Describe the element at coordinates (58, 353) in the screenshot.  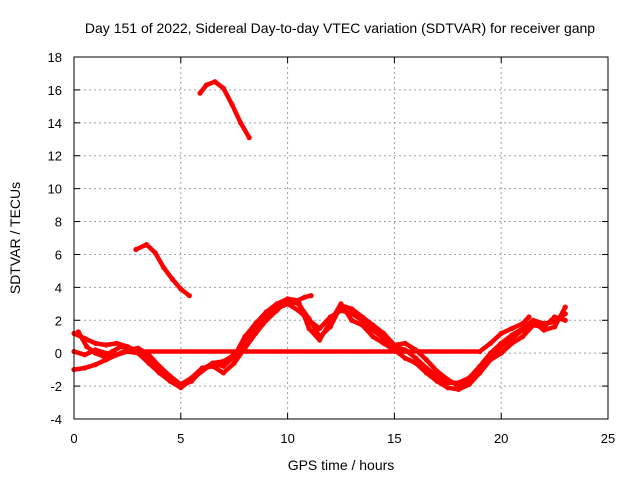
I see `y-tick-label: 0` at that location.